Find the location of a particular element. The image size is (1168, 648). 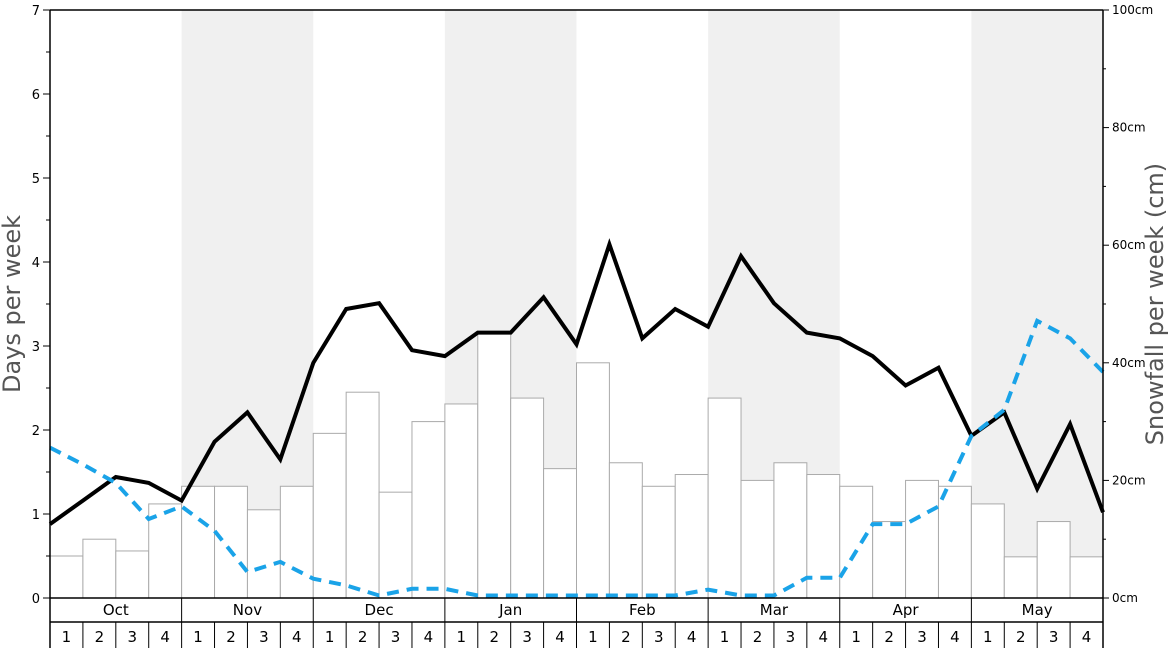

right-tick-label: 0cm is located at coordinates (1125, 598).